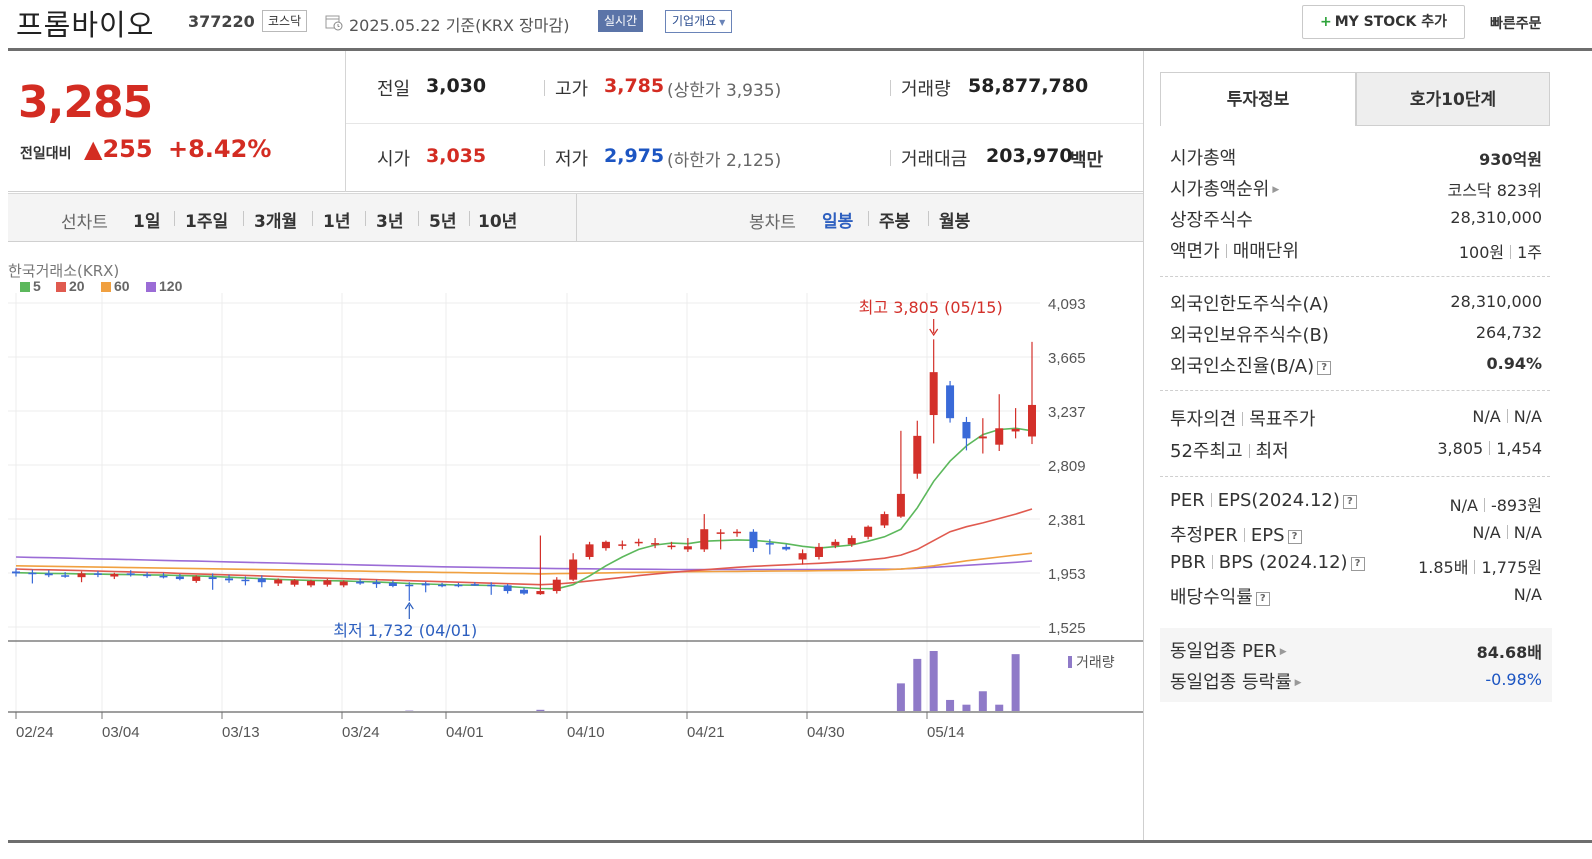  I want to click on y-tick-label: 4,093, so click(1067, 304).